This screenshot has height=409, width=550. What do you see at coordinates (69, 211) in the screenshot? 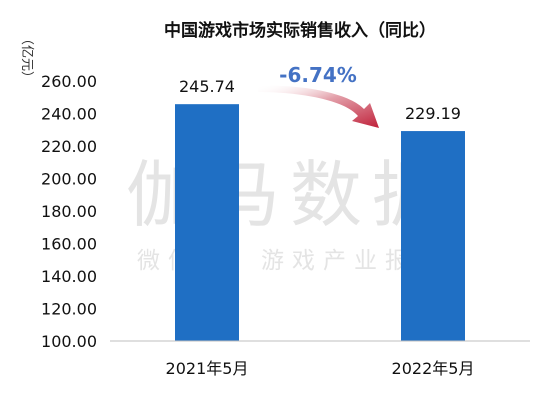
I see `y-tick-label: 180.00` at bounding box center [69, 211].